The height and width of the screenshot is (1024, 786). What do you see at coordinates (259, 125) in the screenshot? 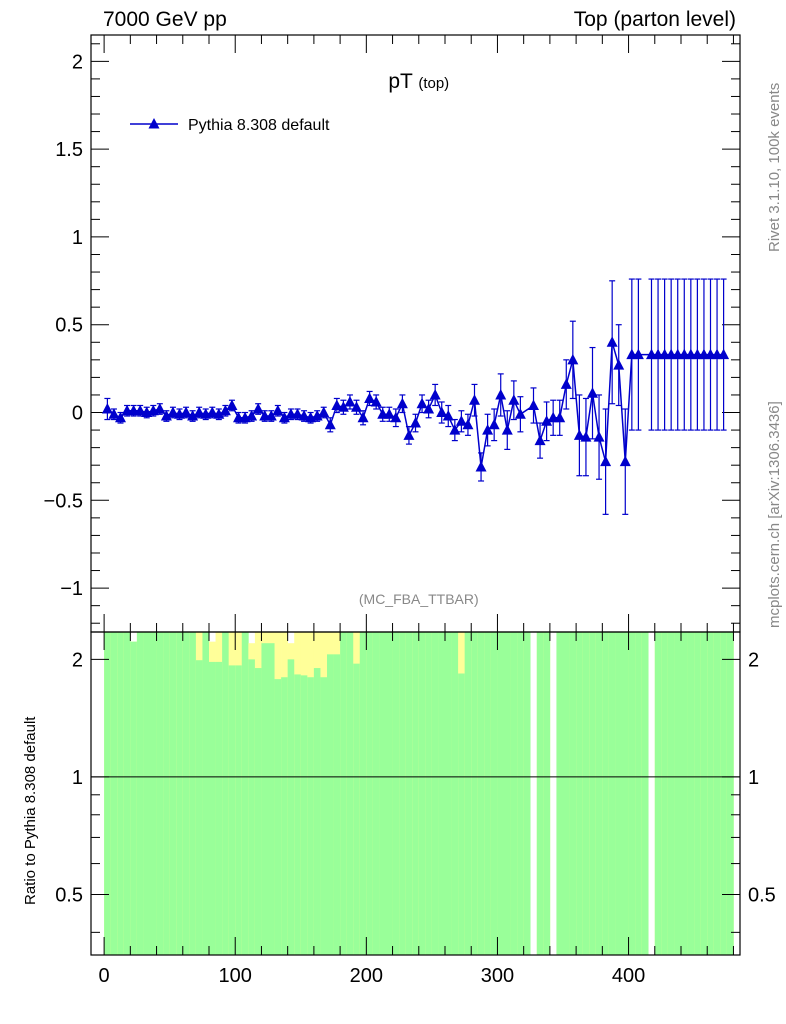
I see `legend-label: Pythia 8.308 default` at bounding box center [259, 125].